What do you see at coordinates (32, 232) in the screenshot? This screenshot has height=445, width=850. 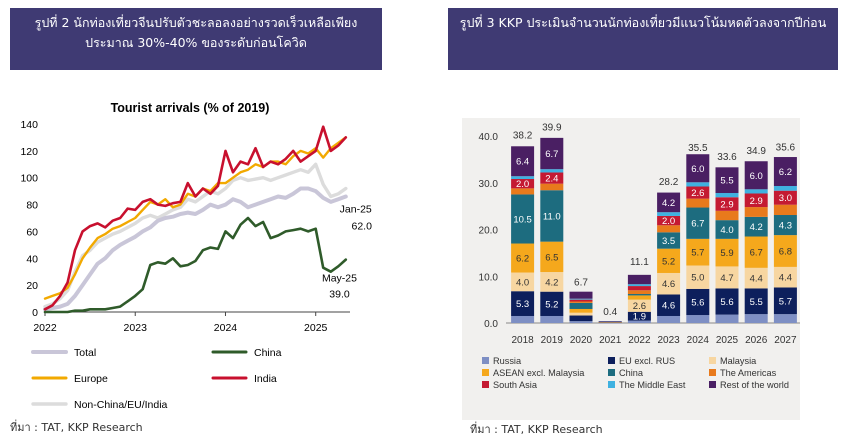 I see `y-tick-label: 60` at bounding box center [32, 232].